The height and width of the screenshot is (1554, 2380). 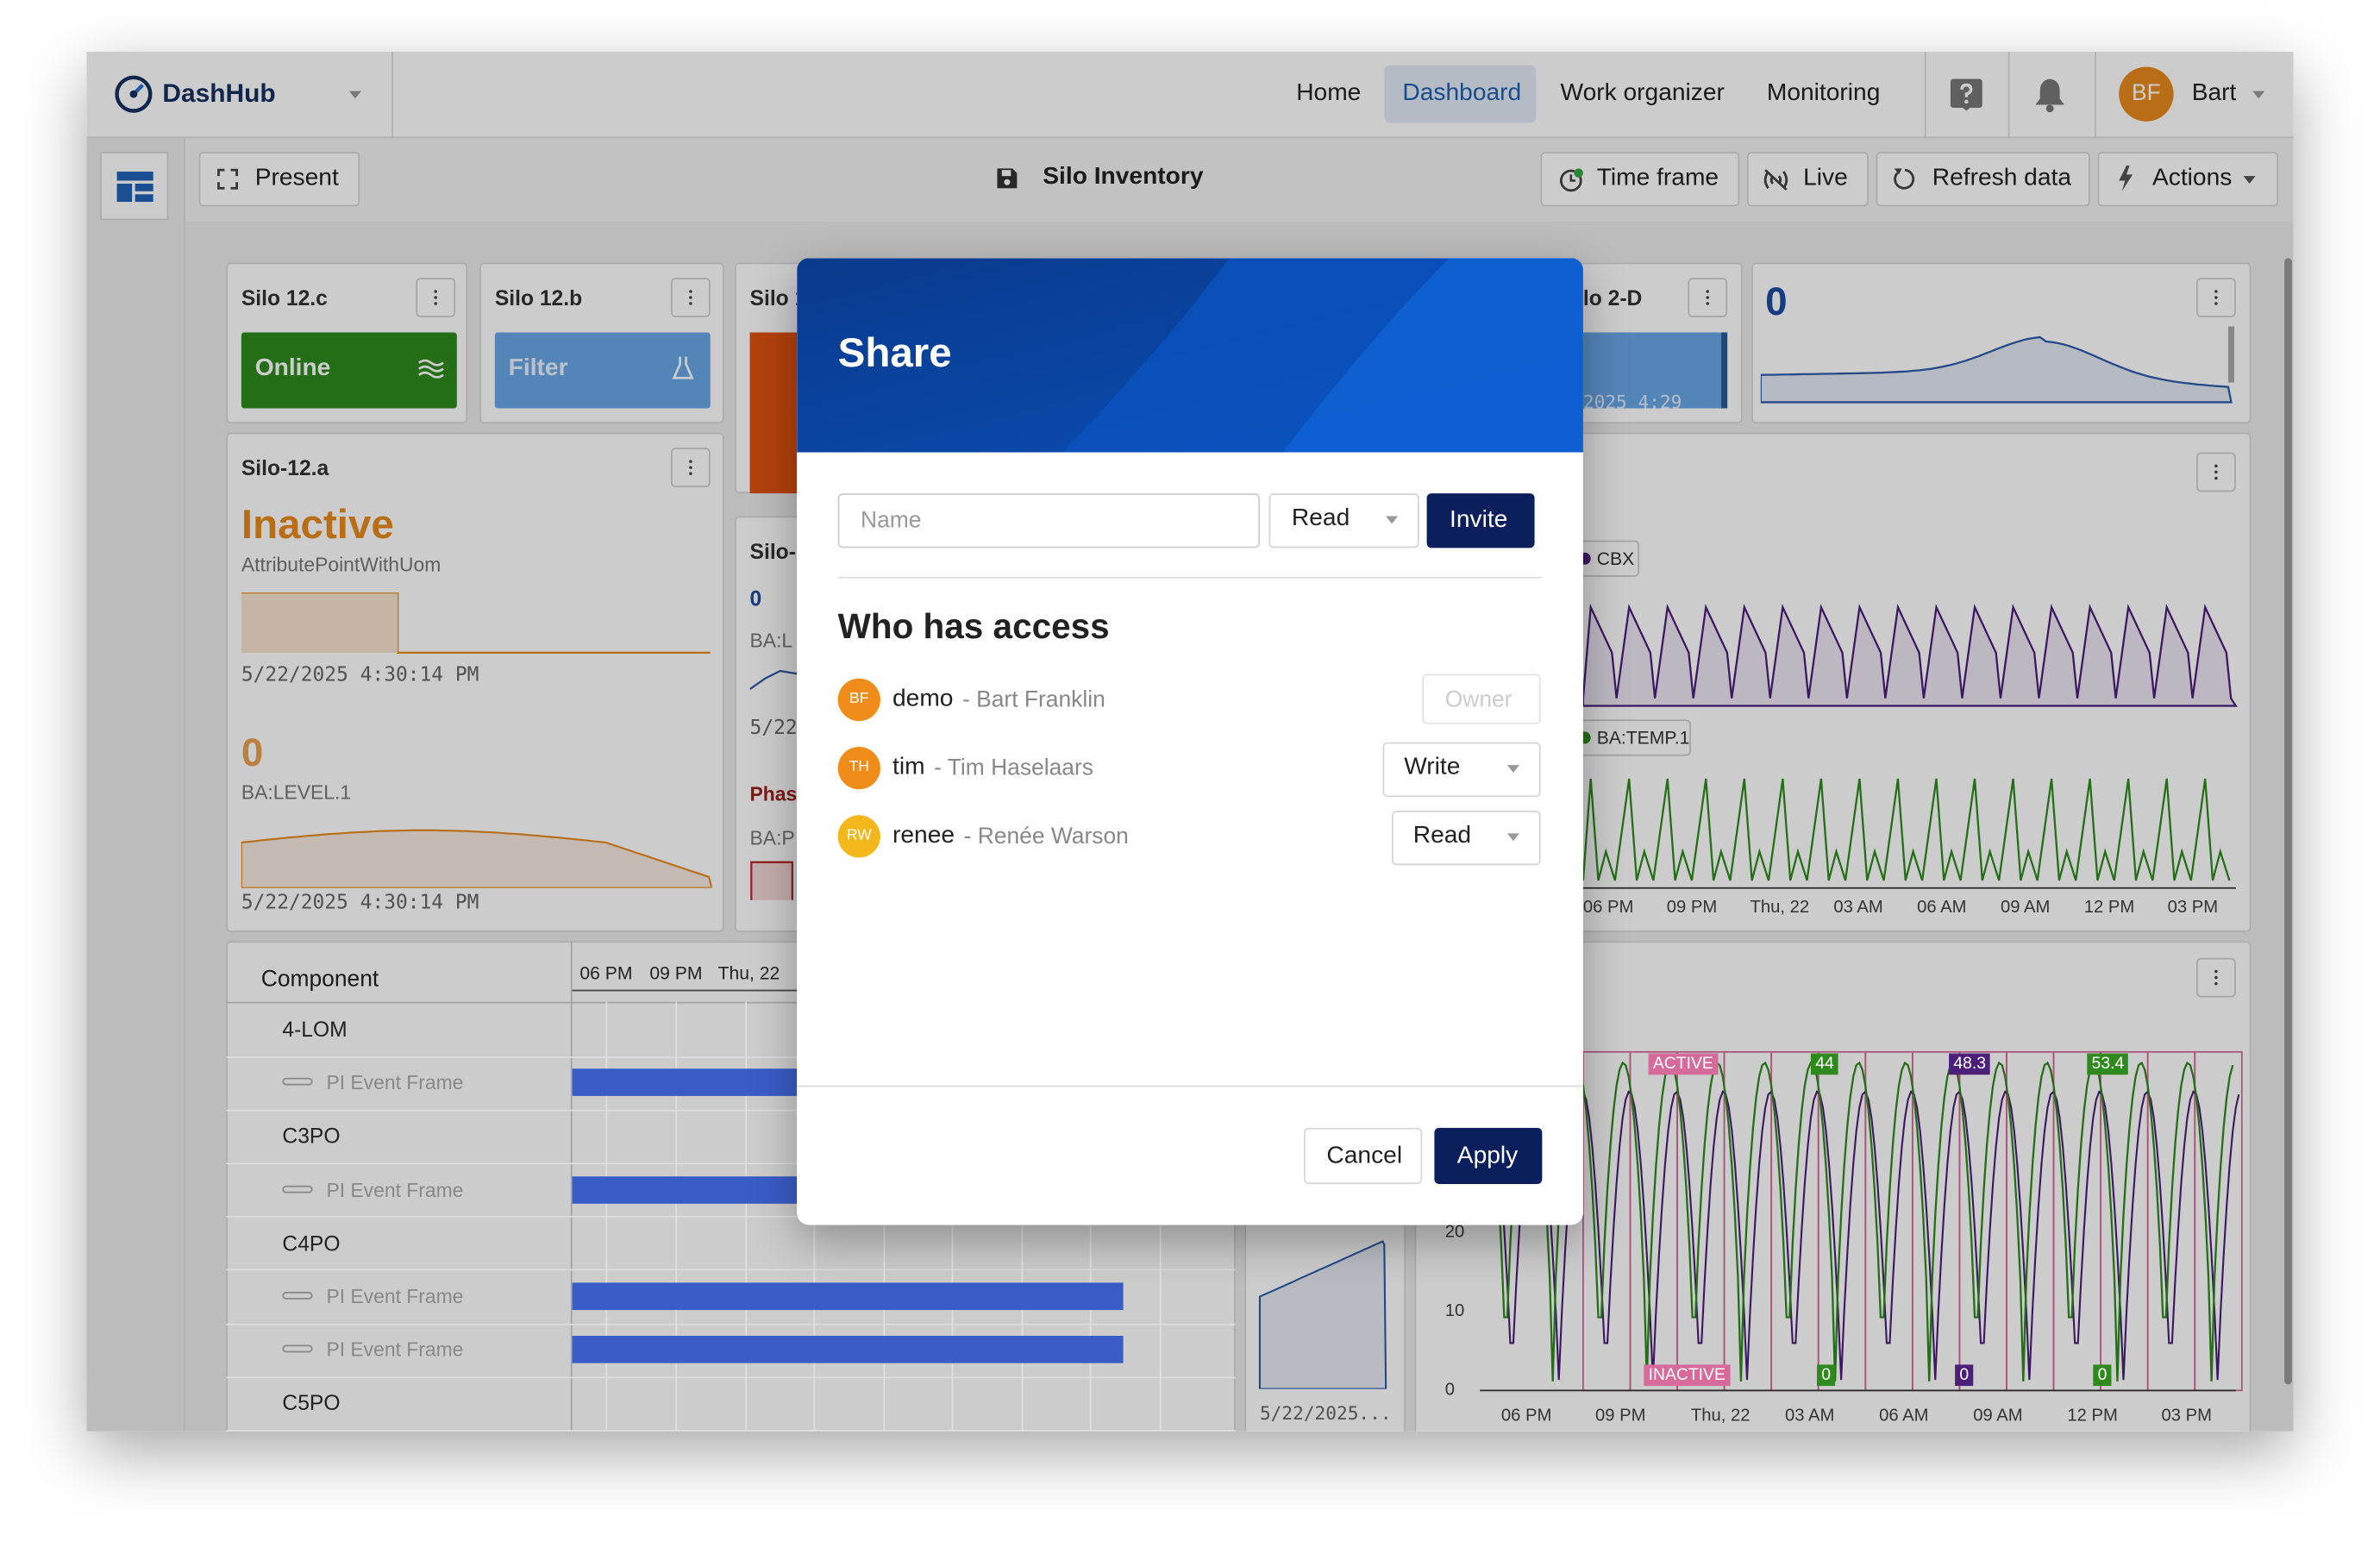 What do you see at coordinates (1658, 178) in the screenshot?
I see `toolbar-action: Time frame` at bounding box center [1658, 178].